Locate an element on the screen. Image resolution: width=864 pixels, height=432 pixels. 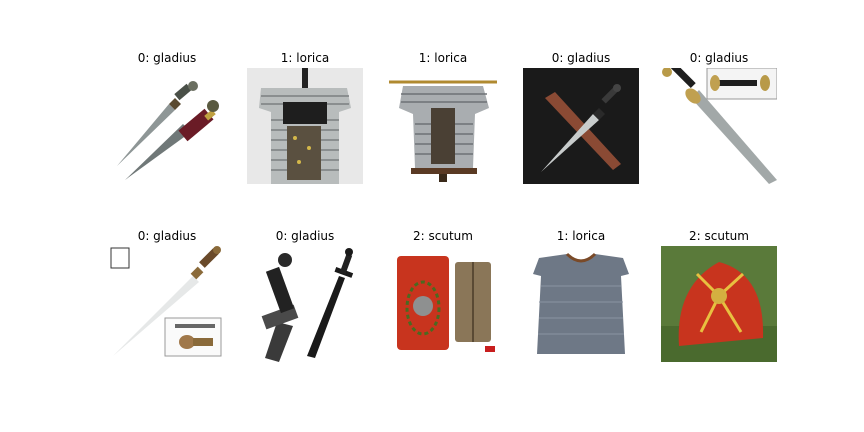
lorica-chainmail-icon is located at coordinates (581, 304).